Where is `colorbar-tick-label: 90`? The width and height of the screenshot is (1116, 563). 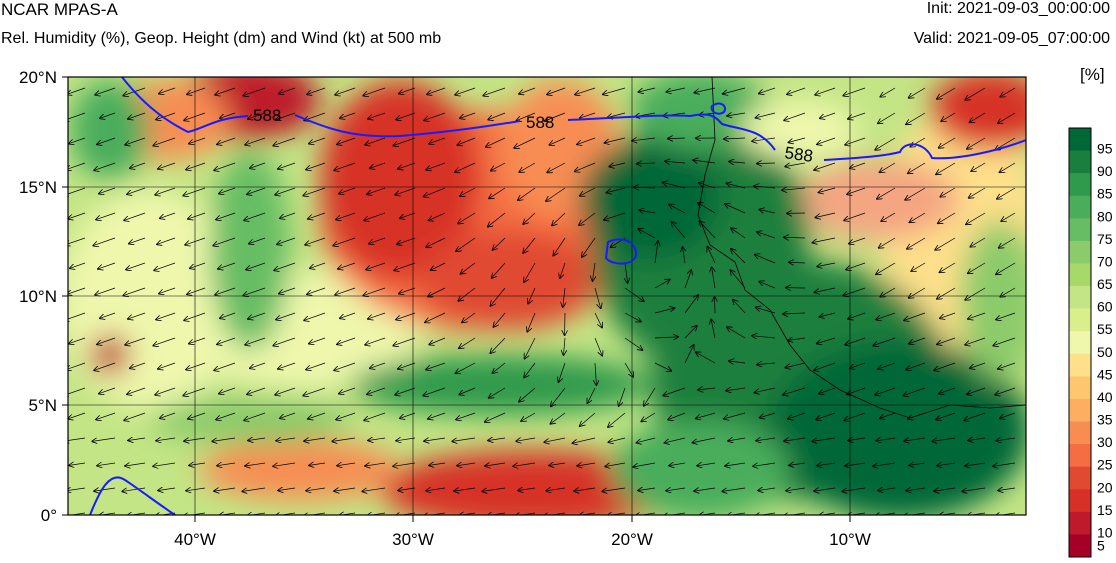 colorbar-tick-label: 90 is located at coordinates (1105, 171).